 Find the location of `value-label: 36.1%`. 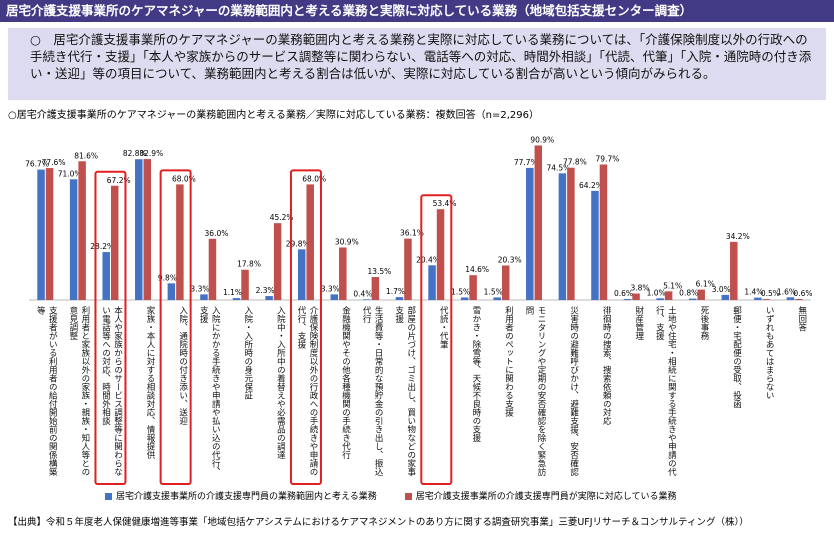

value-label: 36.1% is located at coordinates (412, 233).